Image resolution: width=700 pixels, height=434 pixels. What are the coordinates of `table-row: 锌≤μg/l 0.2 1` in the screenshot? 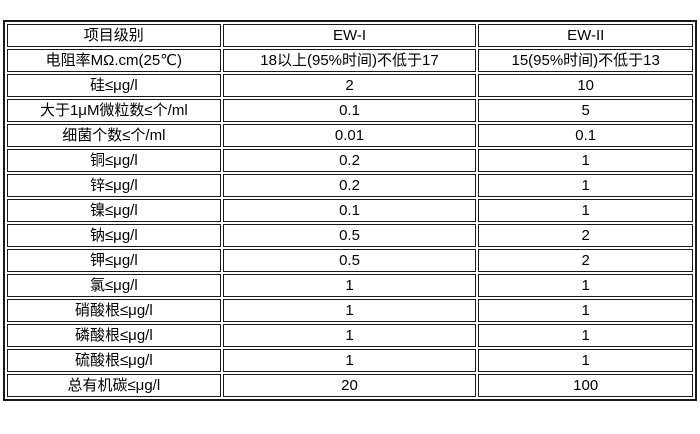 It's located at (350, 185).